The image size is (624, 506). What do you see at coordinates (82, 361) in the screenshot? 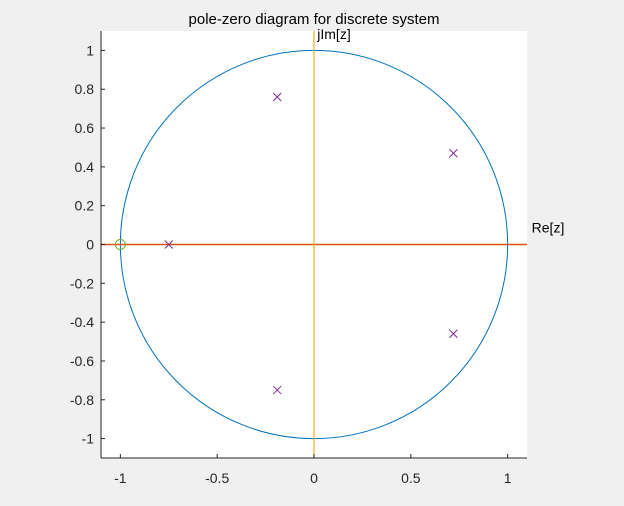
I see `y-tick-label: -0.6` at bounding box center [82, 361].